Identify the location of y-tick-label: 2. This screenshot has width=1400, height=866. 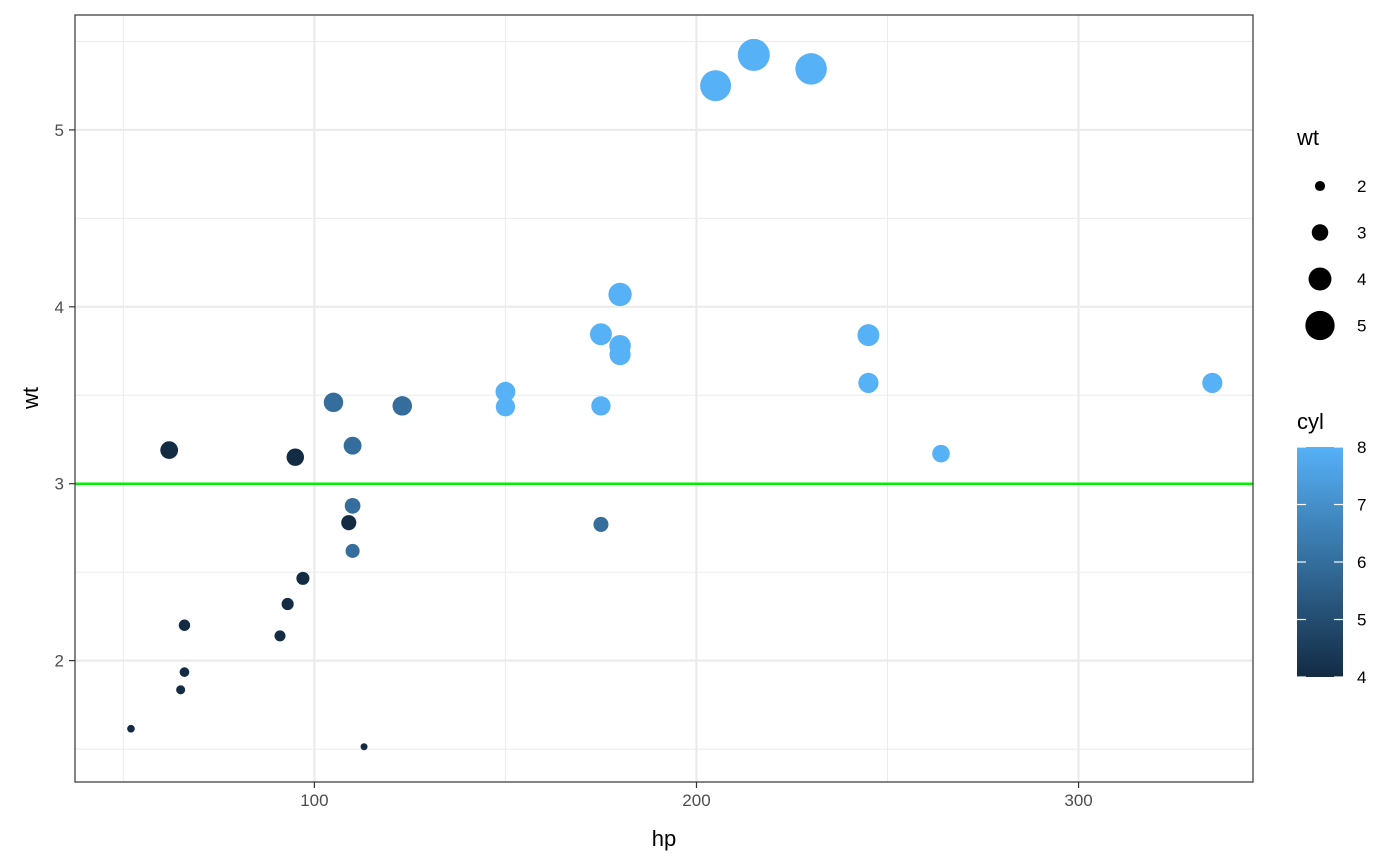
(59, 661).